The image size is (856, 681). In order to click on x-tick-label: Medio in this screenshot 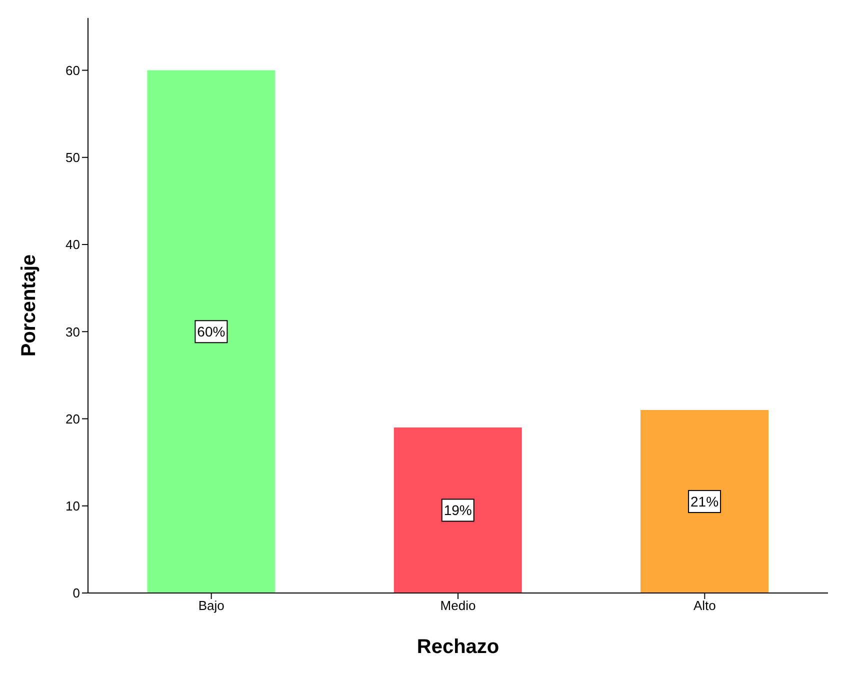, I will do `click(458, 606)`.